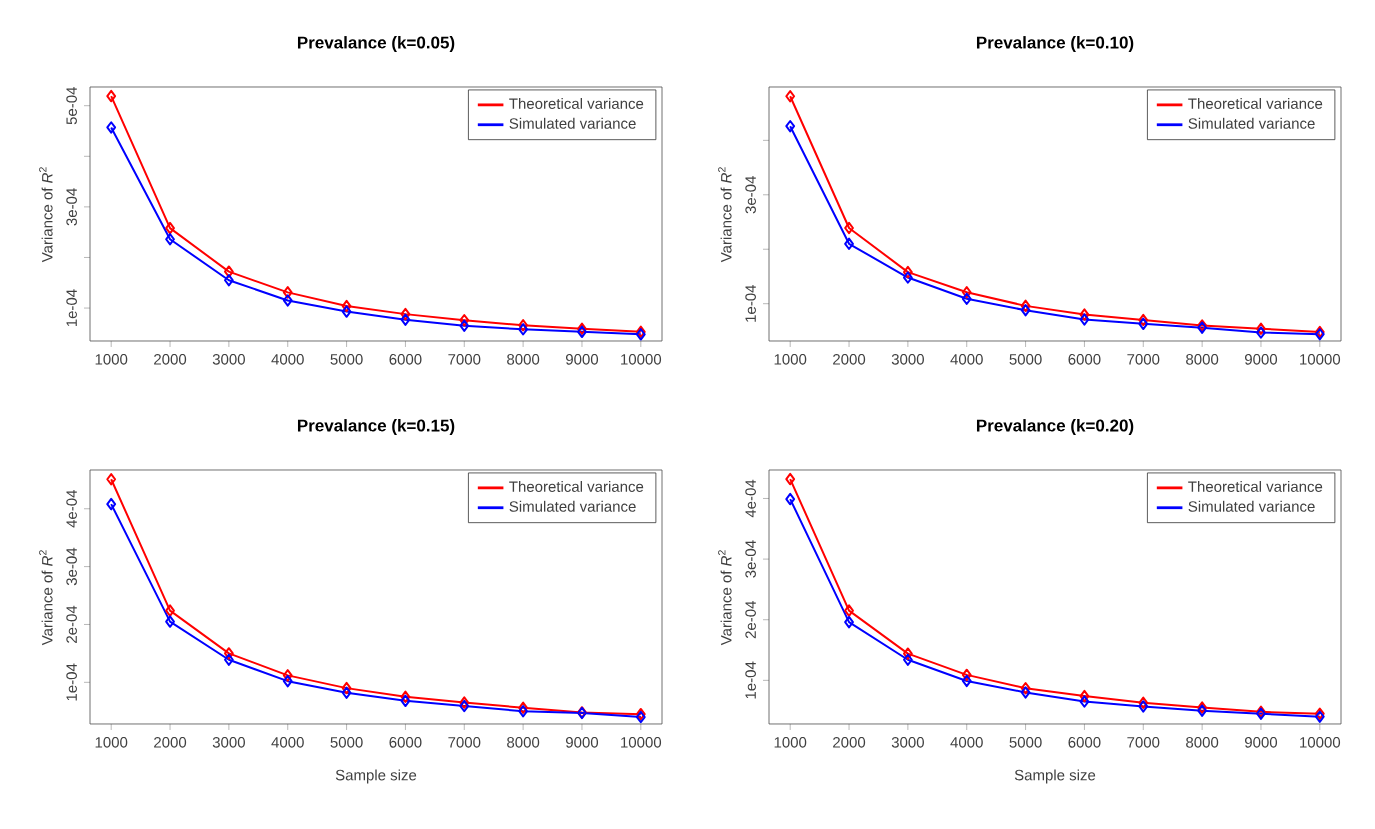 This screenshot has width=1375, height=829. What do you see at coordinates (1055, 427) in the screenshot?
I see `chart-title: Prevalance (k=0.20)` at bounding box center [1055, 427].